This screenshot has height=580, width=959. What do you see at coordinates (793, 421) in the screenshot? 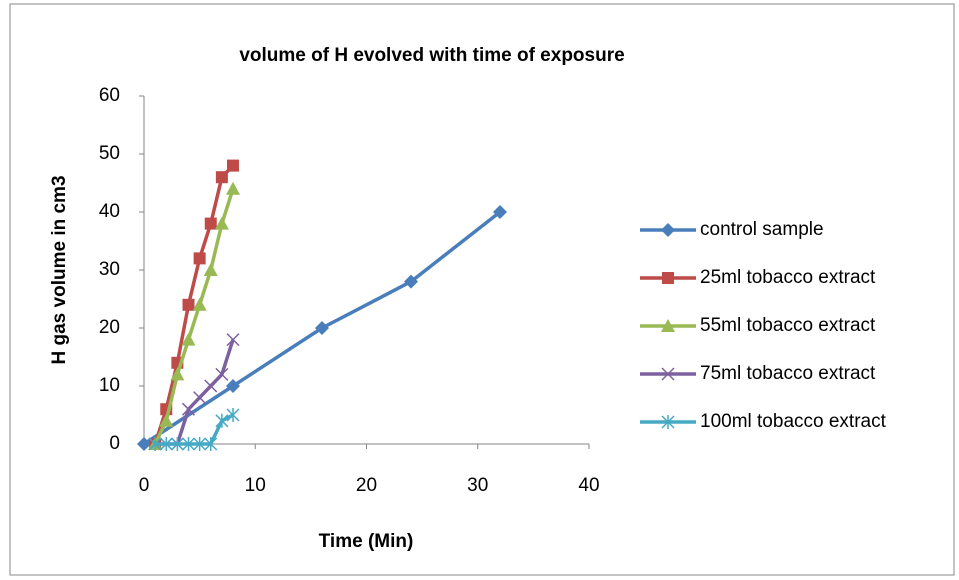
I see `legend-label: 100ml tobacco extract` at bounding box center [793, 421].